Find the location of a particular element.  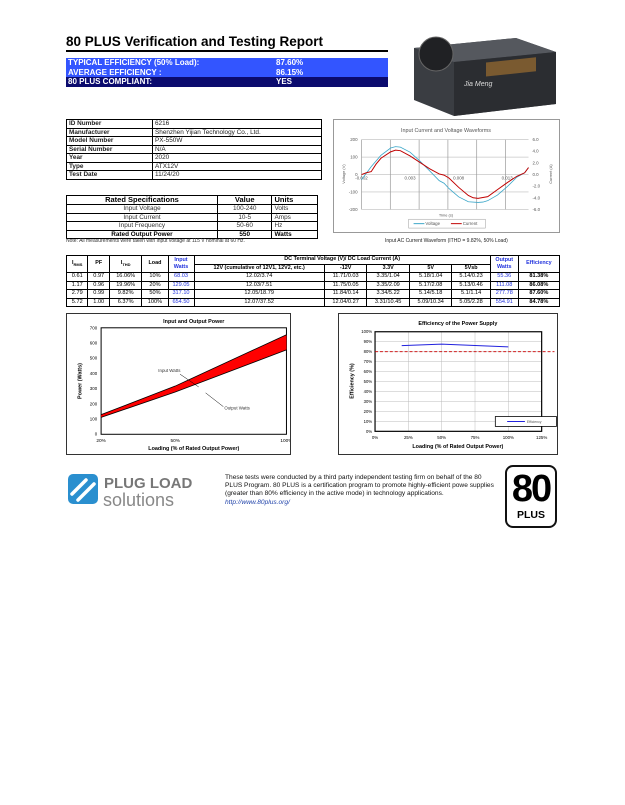

y-tick-label: 10% is located at coordinates (368, 421).